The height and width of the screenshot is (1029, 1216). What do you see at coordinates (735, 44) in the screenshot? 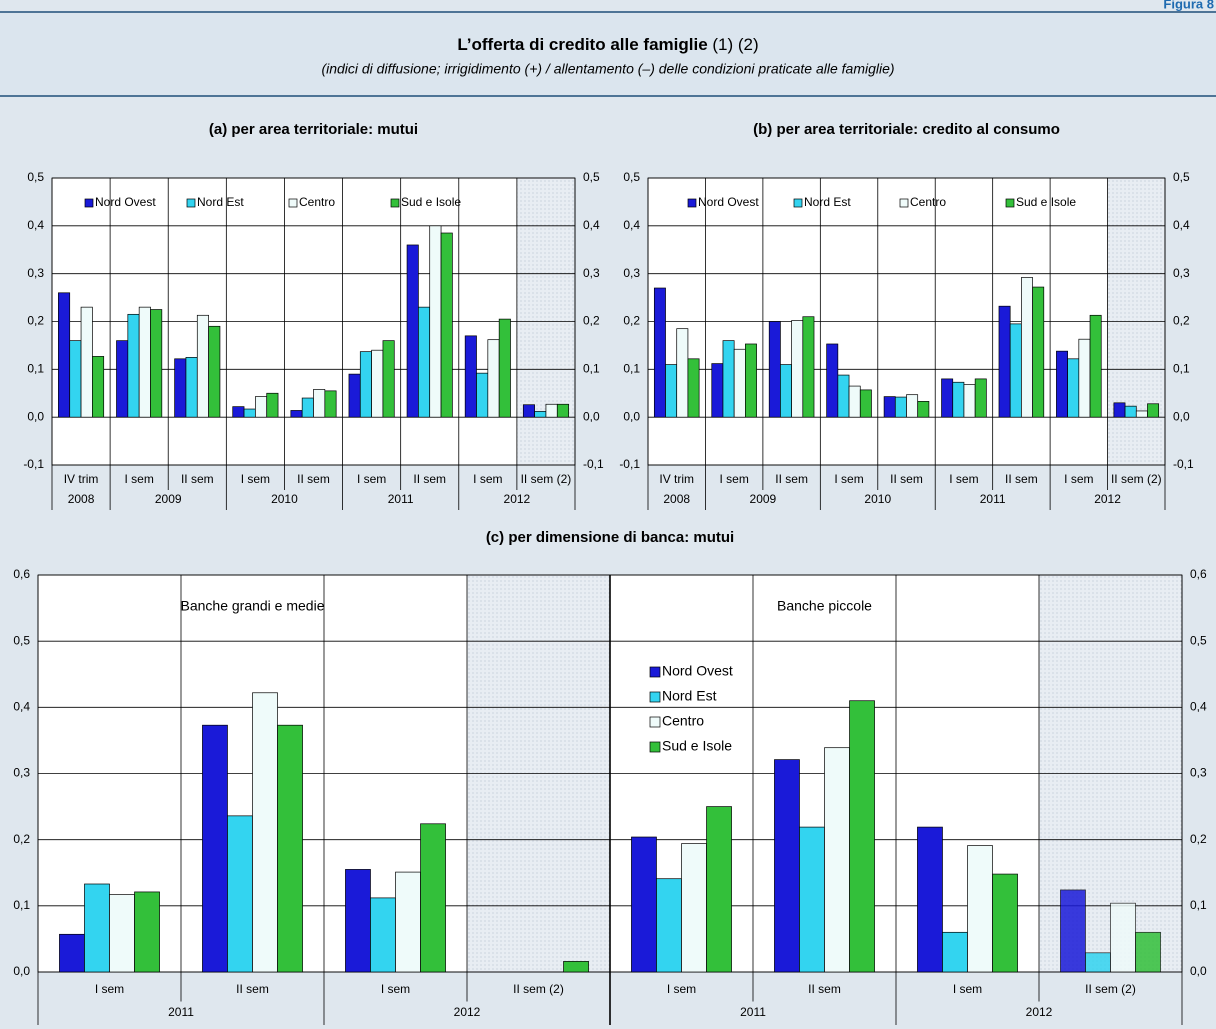
I see `title-notes: (1) (2)` at bounding box center [735, 44].